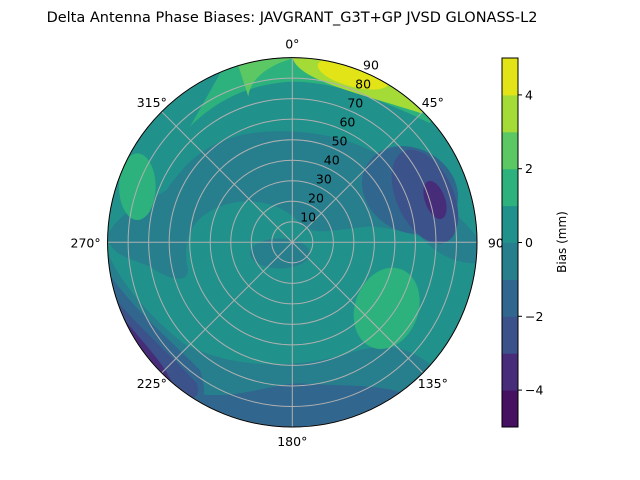 This screenshot has width=640, height=480. Describe the element at coordinates (355, 103) in the screenshot. I see `r-tick-label: 70` at that location.